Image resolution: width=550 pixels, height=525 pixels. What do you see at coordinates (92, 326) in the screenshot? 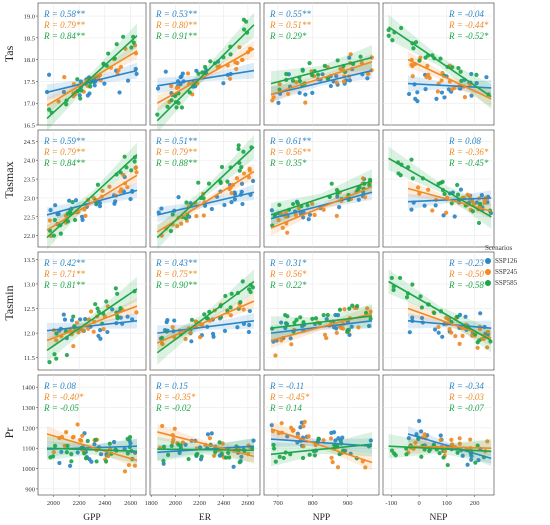
I see `regression-line-ssp126` at bounding box center [92, 326].